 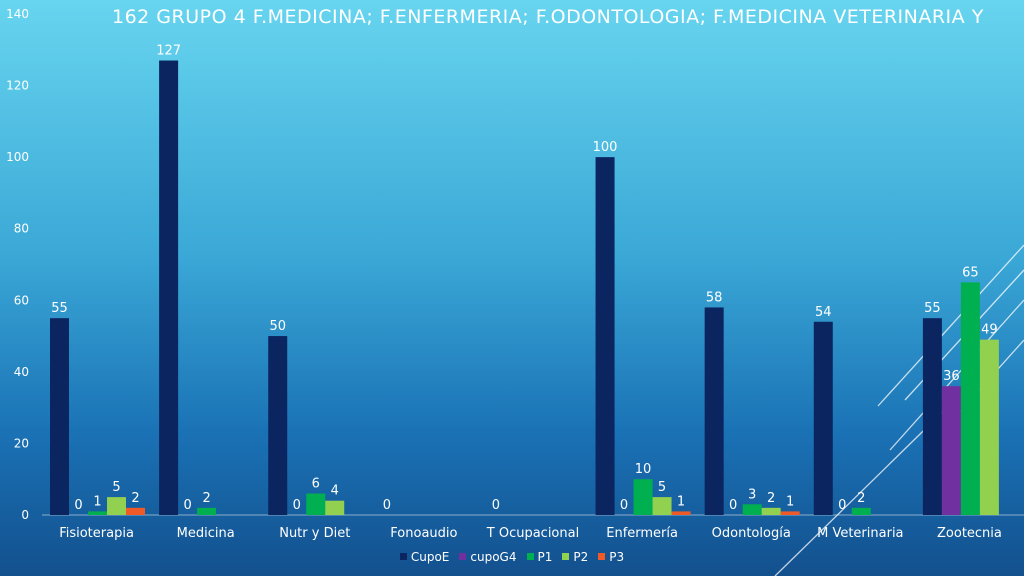 I want to click on legend-item: P2, so click(x=575, y=557).